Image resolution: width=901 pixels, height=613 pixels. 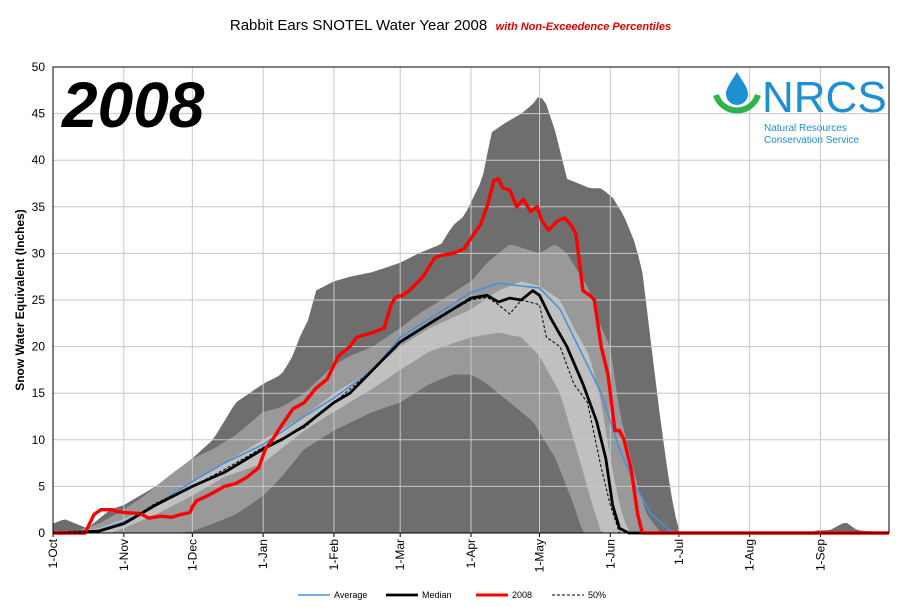 I want to click on x-tick-label: 1-Nov, so click(x=124, y=555).